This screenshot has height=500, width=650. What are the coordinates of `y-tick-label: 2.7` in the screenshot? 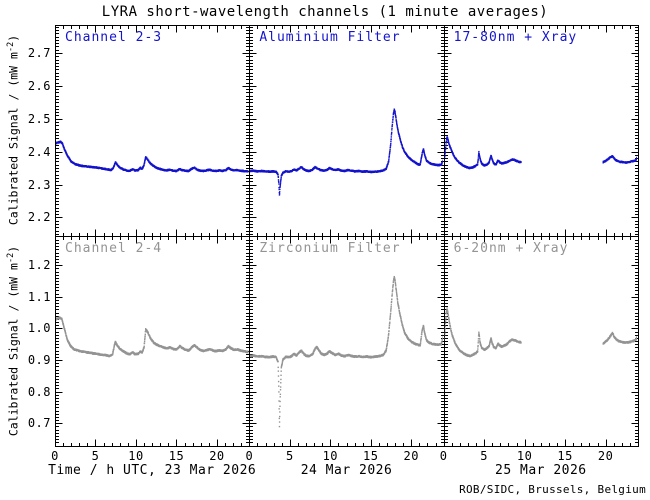 It's located at (39, 52).